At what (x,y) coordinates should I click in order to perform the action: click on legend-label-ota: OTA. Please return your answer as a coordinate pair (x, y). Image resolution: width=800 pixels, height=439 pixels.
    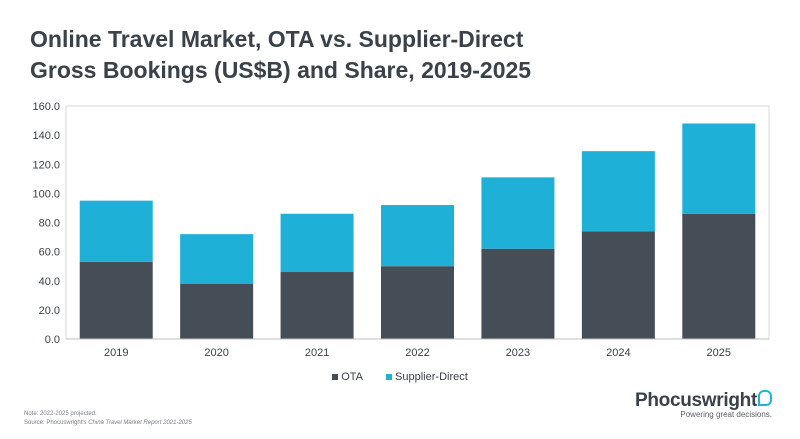
    Looking at the image, I should click on (352, 377).